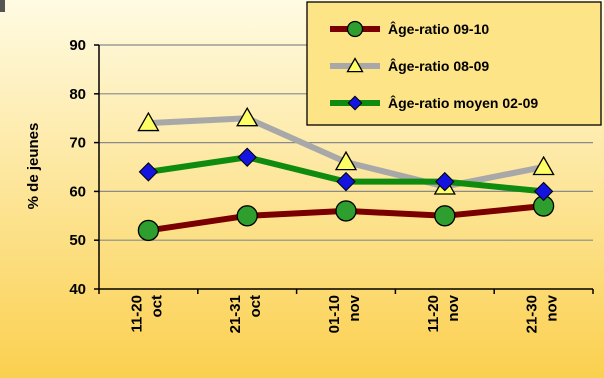 This screenshot has height=378, width=604. I want to click on legend-entry: Âge-ratio 08-09, so click(409, 65).